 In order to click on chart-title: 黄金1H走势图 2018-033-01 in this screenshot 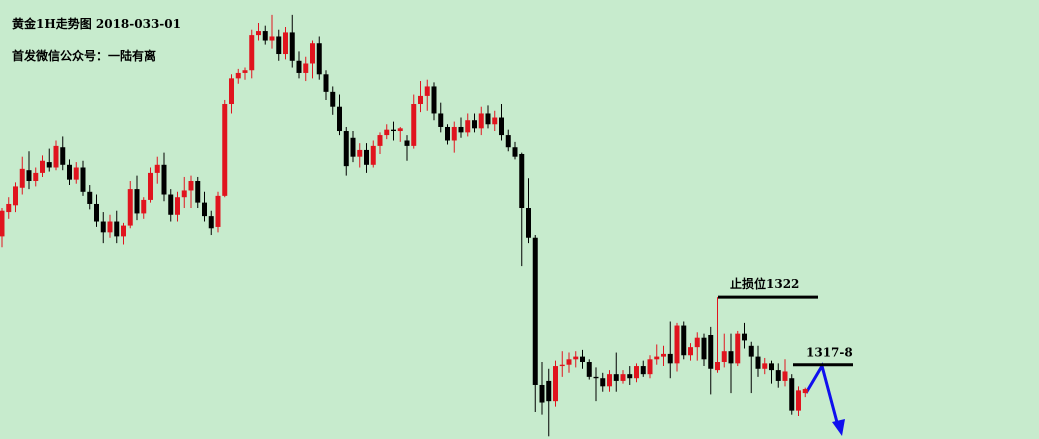, I will do `click(96, 23)`.